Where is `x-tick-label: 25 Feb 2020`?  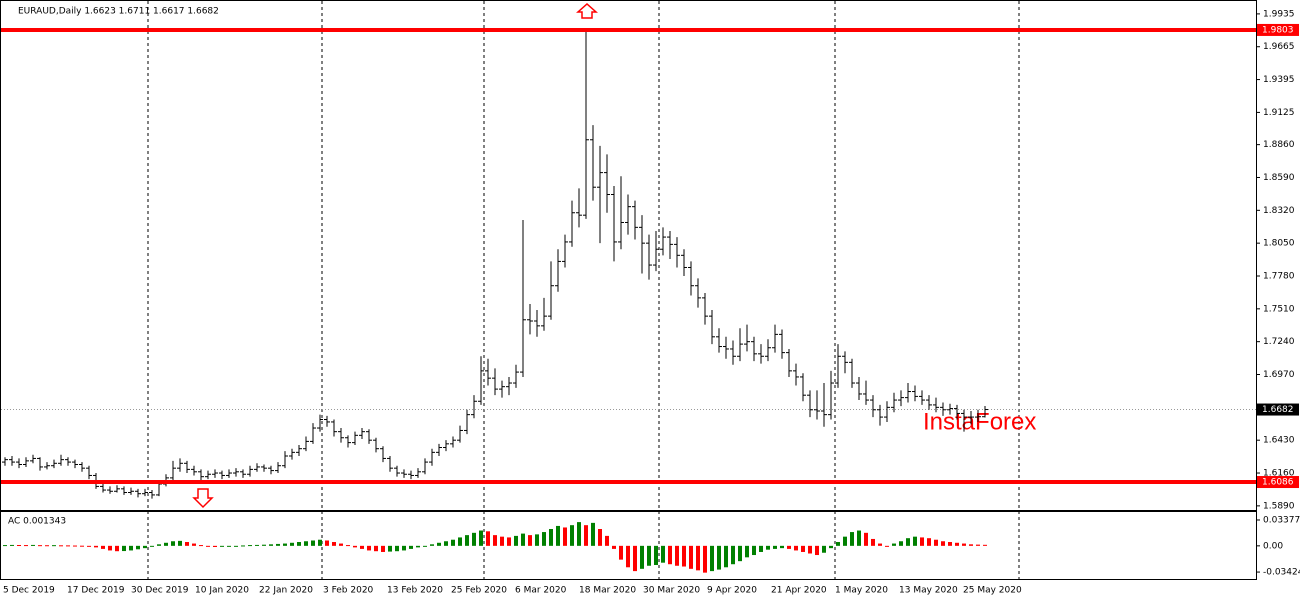 x-tick-label: 25 Feb 2020 is located at coordinates (479, 591).